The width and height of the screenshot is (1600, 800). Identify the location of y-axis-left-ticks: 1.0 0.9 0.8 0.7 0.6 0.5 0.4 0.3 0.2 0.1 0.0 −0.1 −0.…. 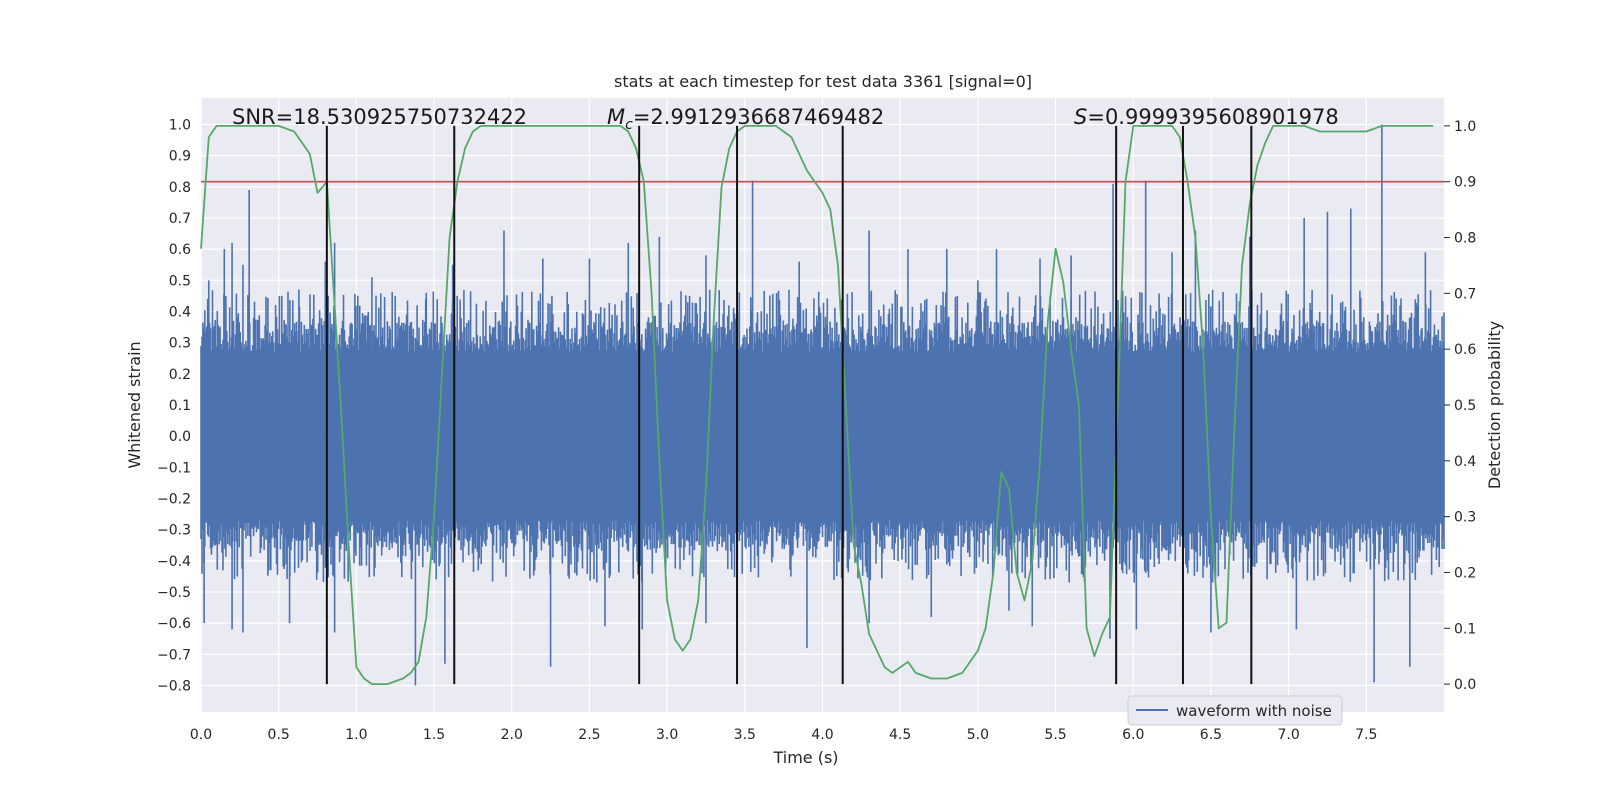
(174, 405).